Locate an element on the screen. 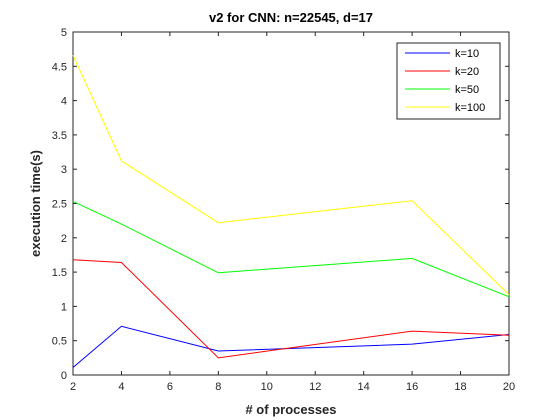 The height and width of the screenshot is (420, 560). y-tick-label: 0 is located at coordinates (64, 376).